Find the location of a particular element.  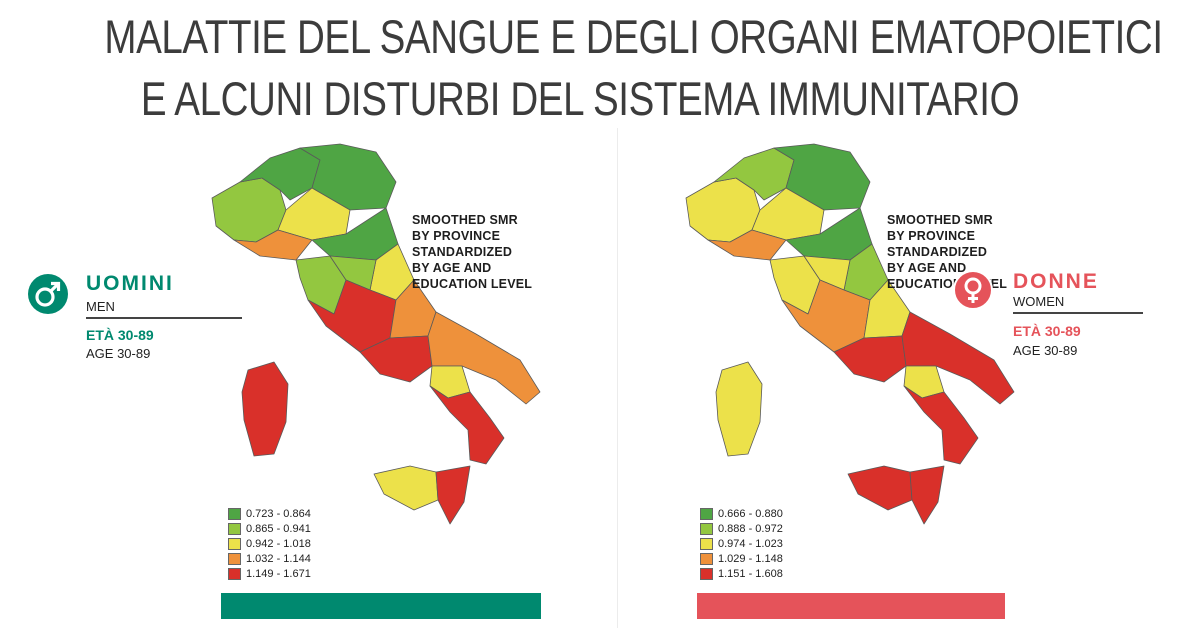

legend-row: 0.888 - 0.972 is located at coordinates (741, 528).